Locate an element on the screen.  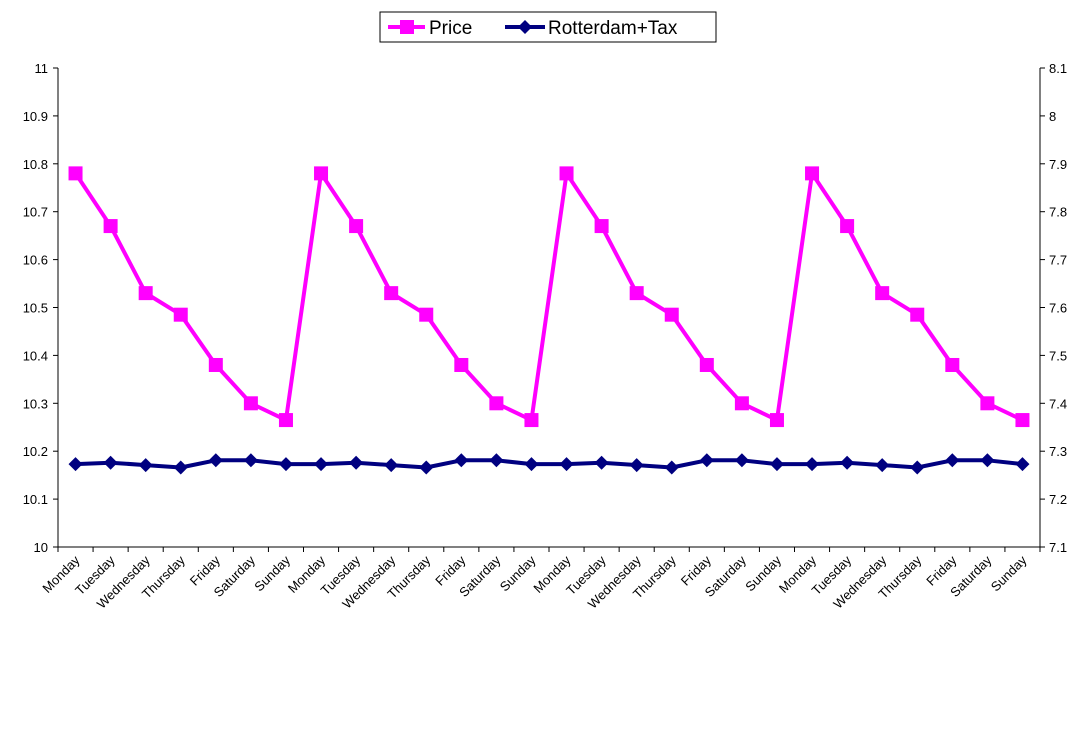
right-tick-label: 7.5 is located at coordinates (1058, 355).